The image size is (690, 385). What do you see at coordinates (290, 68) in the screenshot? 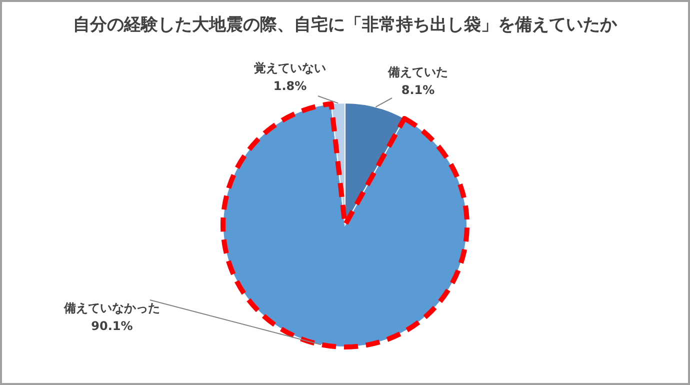
I see `slice-label: 覚えていない` at bounding box center [290, 68].